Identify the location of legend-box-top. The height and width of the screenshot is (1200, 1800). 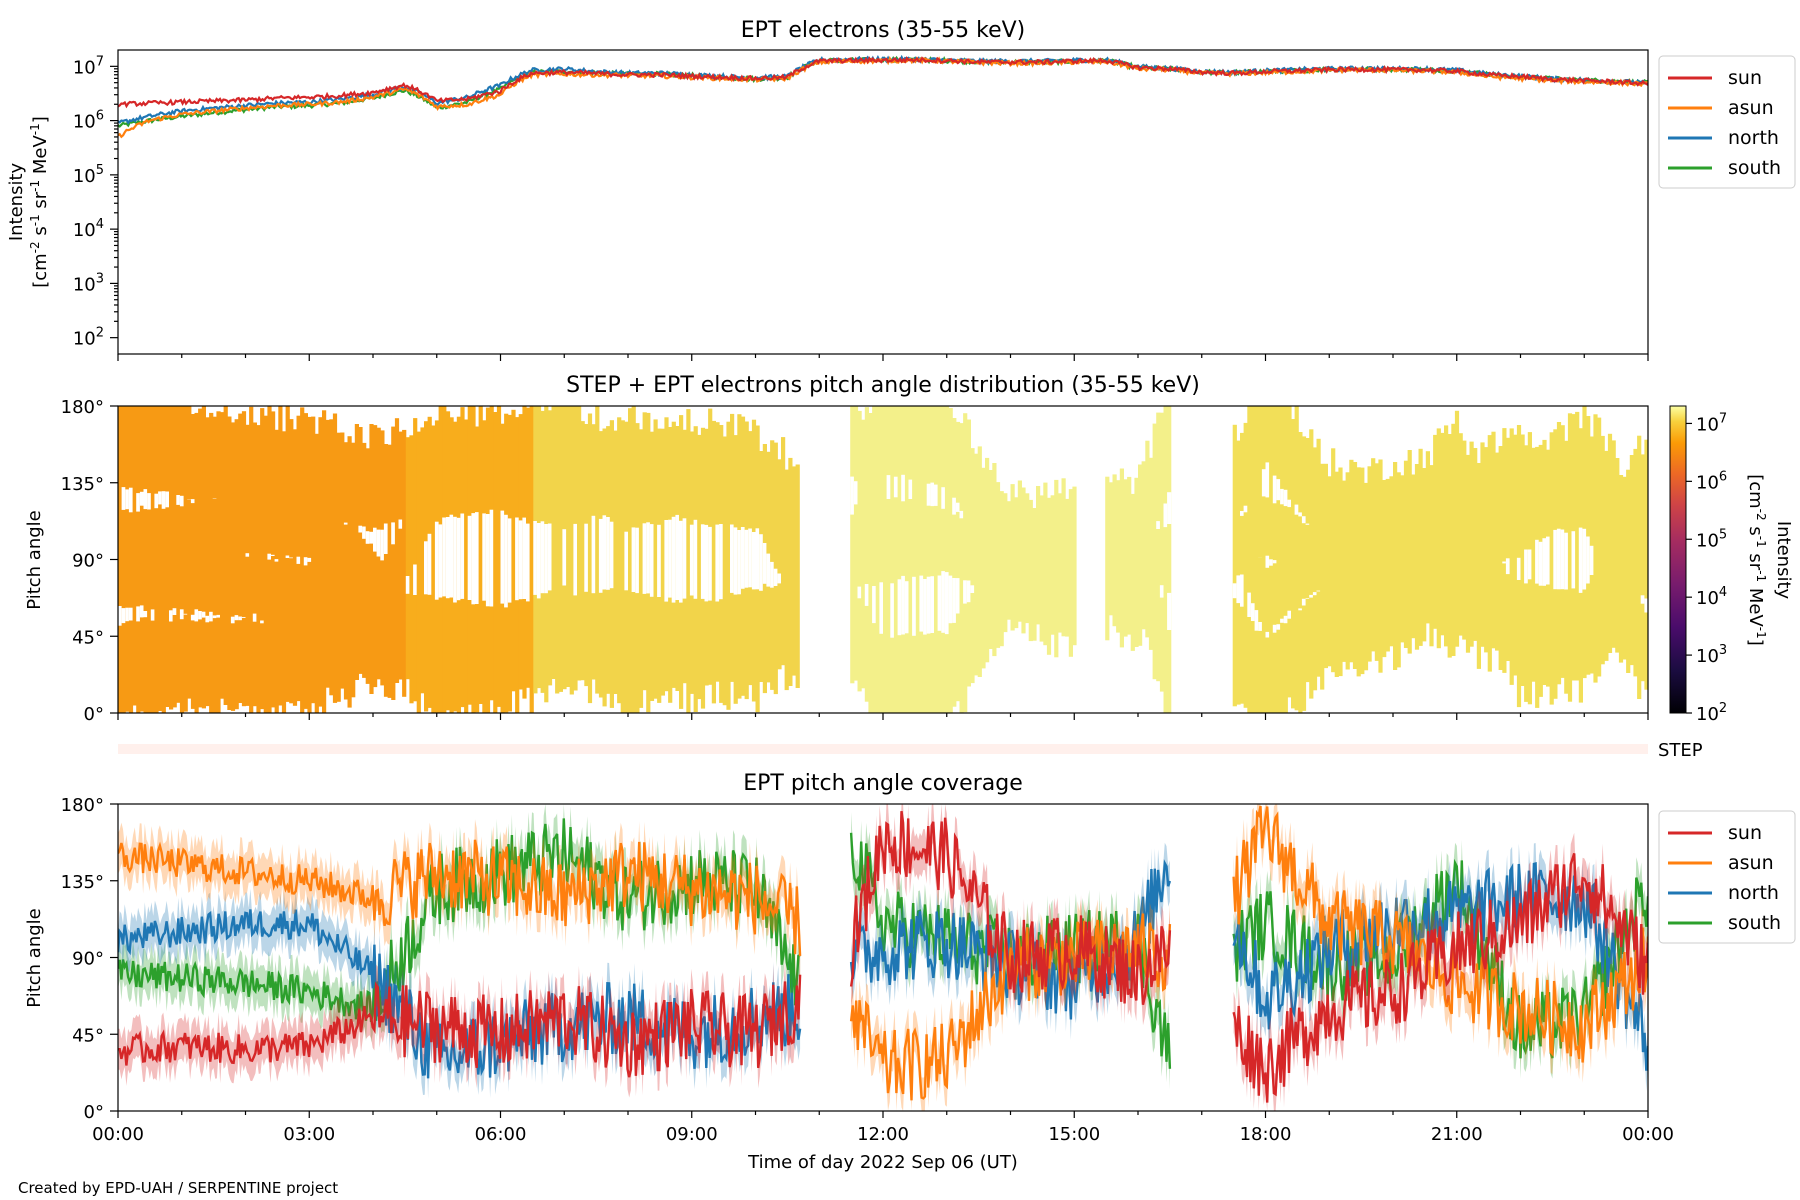
(1727, 122).